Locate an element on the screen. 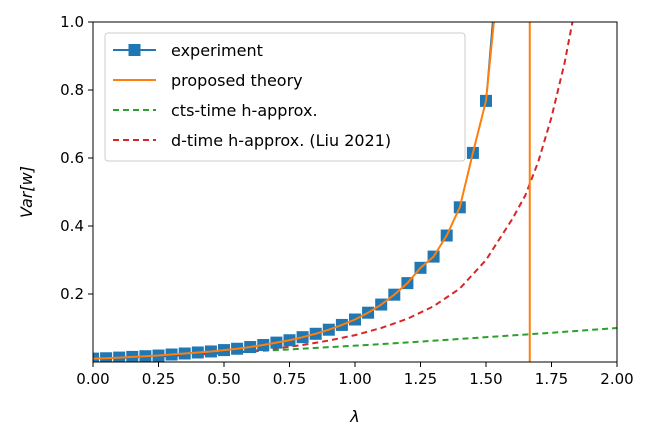  legend-label-0: experiment is located at coordinates (217, 50).